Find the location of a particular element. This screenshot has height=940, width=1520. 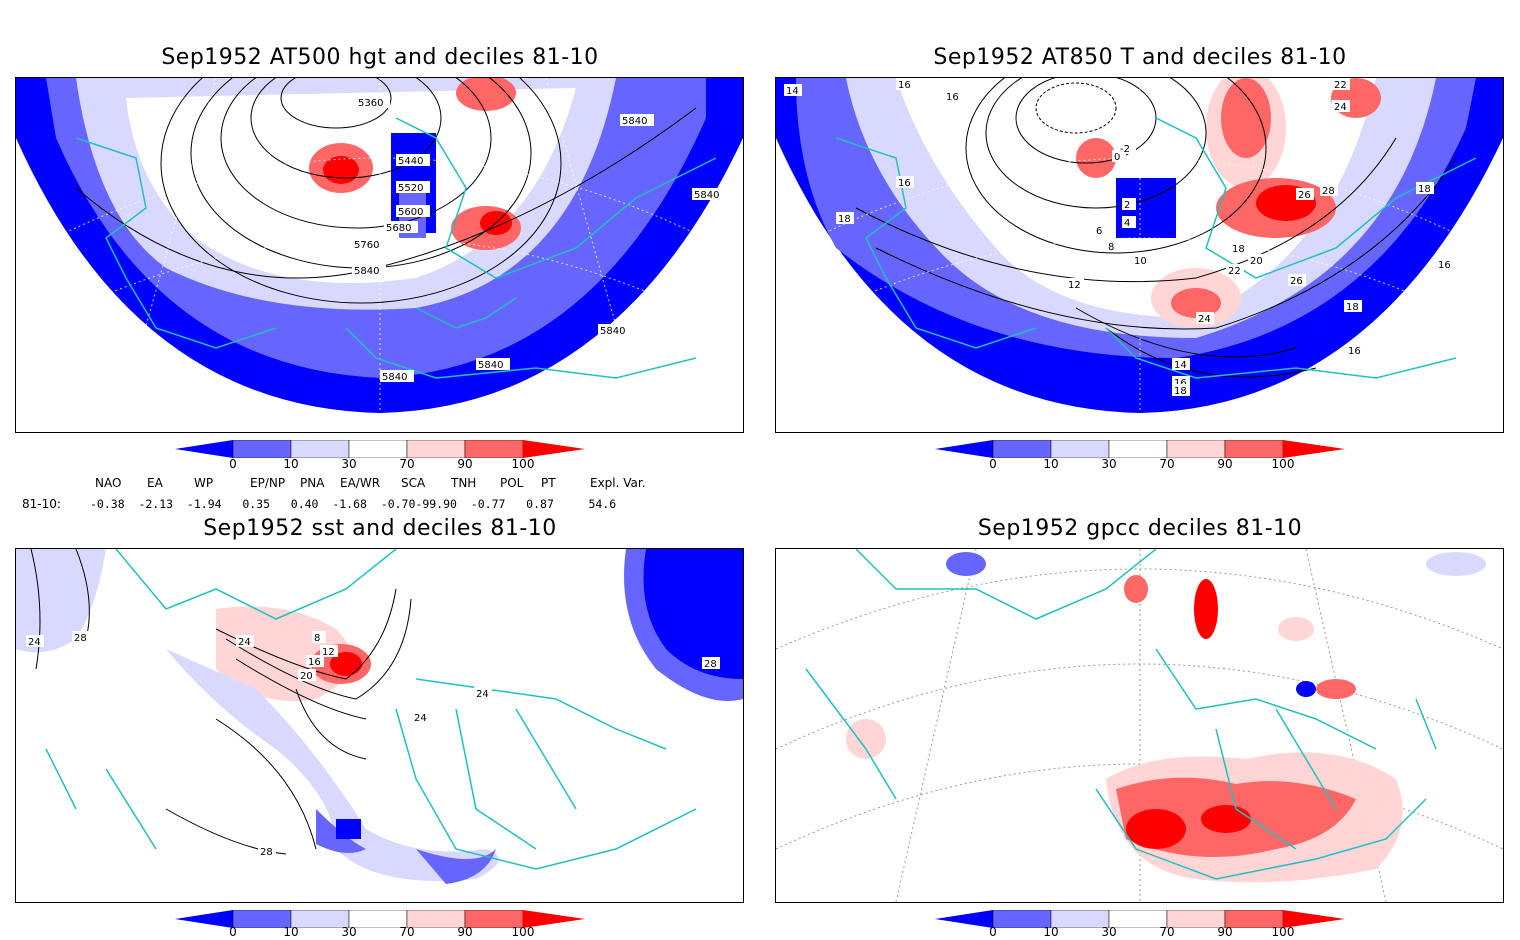

svg-text: 22 is located at coordinates (1340, 85).